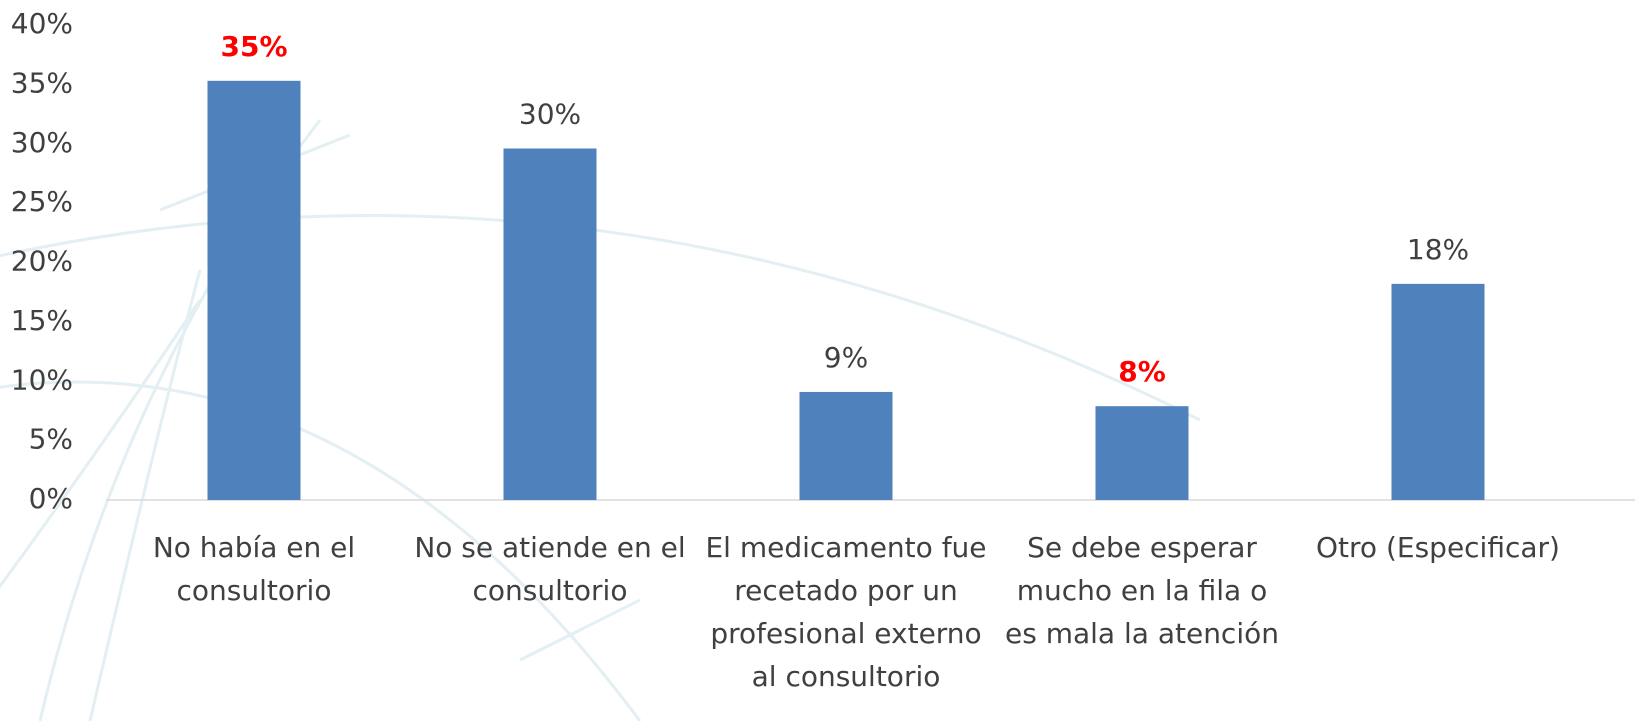  I want to click on data-label: 35%, so click(253, 46).